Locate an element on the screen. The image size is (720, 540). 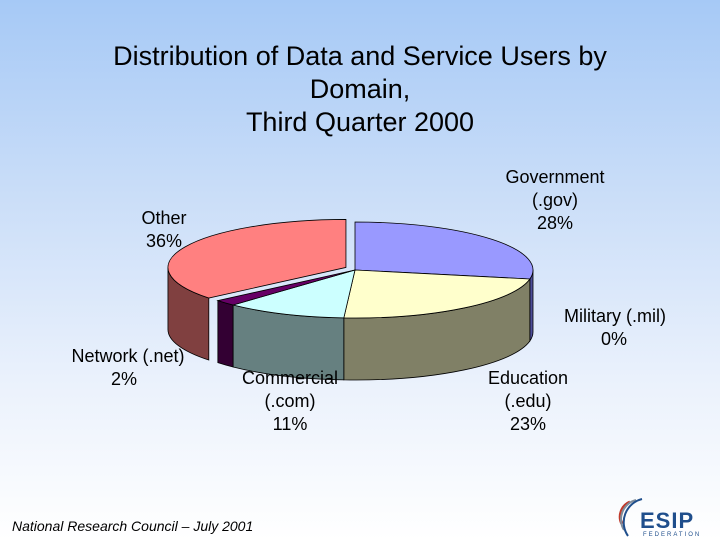
label-other-line-1: Other is located at coordinates (164, 218).